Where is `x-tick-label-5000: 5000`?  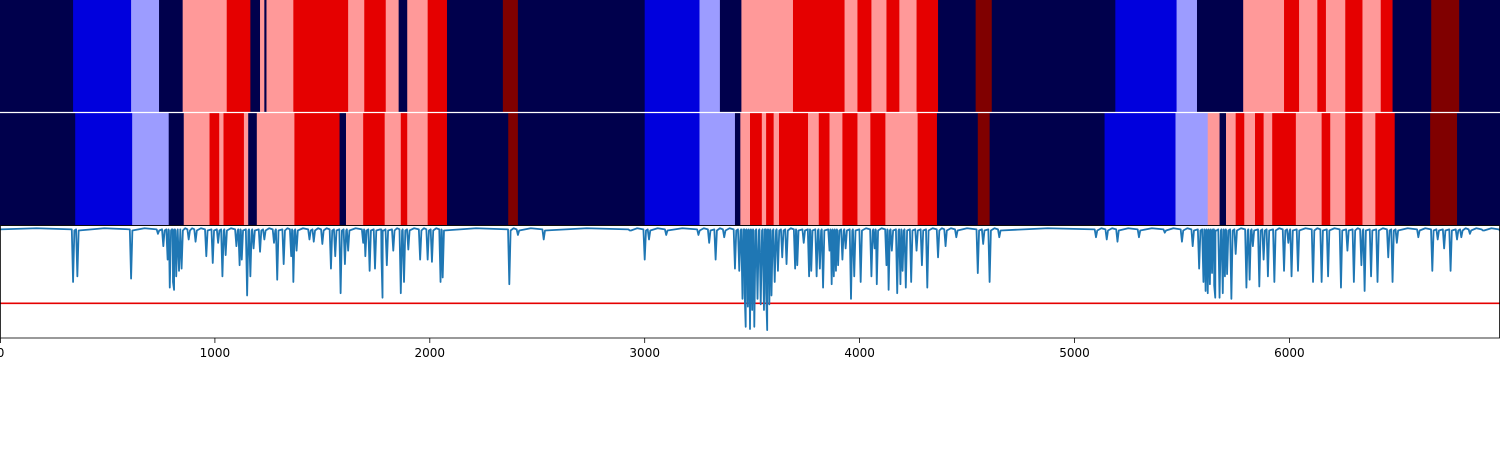 x-tick-label-5000: 5000 is located at coordinates (1074, 353).